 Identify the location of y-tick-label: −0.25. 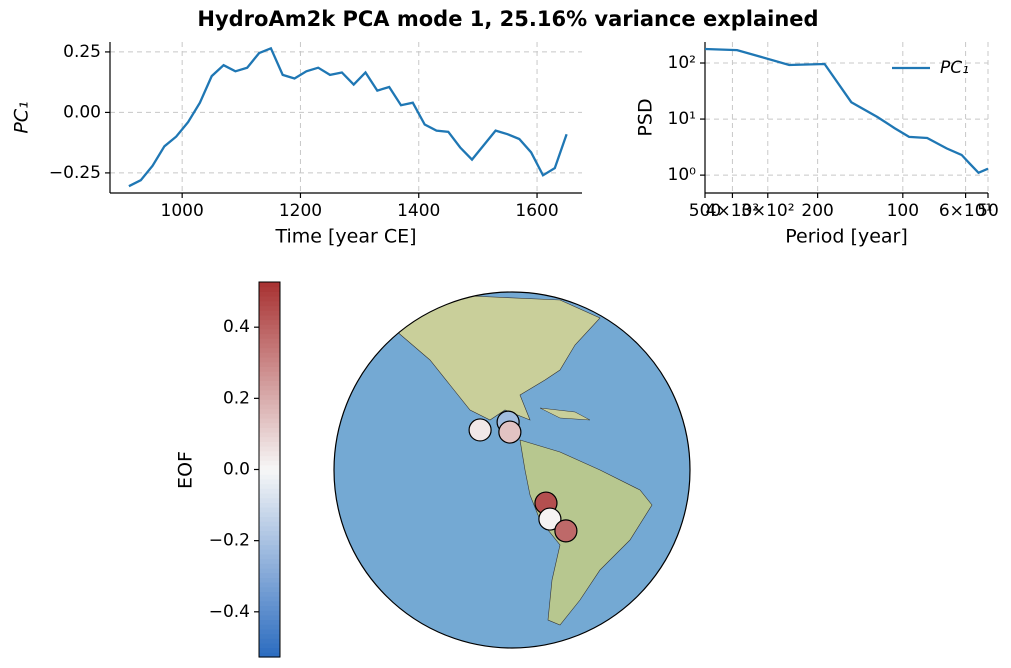
(75, 173).